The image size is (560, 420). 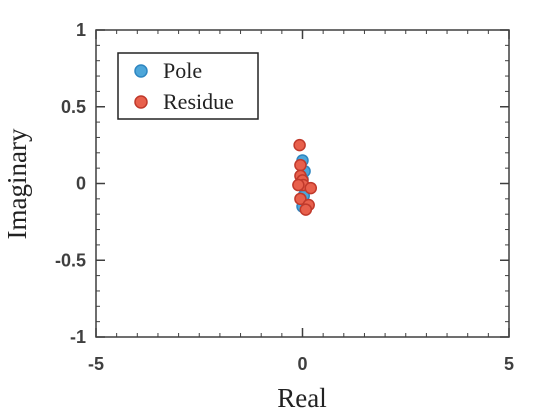 I want to click on legend-label-pole: Pole, so click(x=182, y=70).